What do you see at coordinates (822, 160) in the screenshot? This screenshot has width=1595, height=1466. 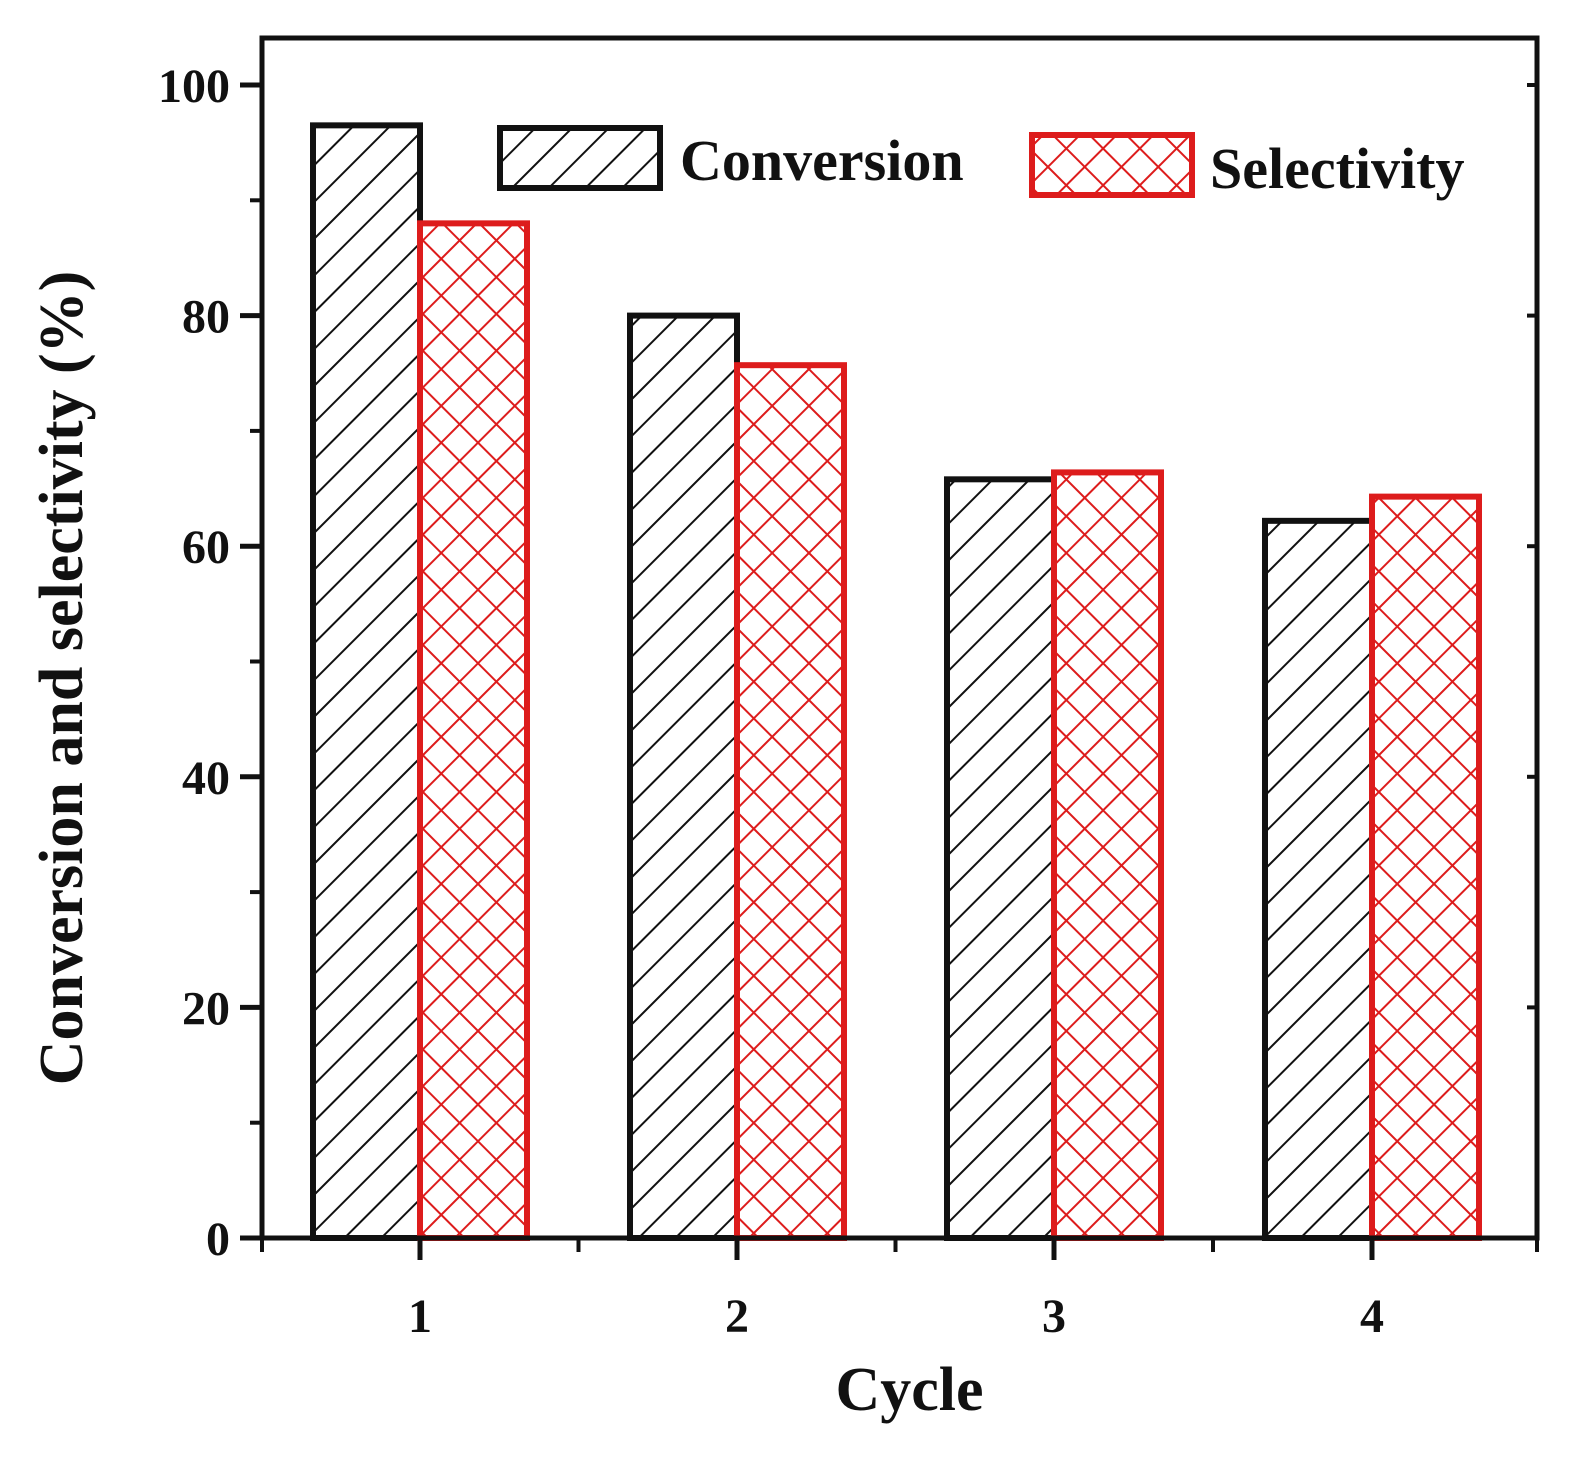 I see `legend-label-conversion: Conversion` at bounding box center [822, 160].